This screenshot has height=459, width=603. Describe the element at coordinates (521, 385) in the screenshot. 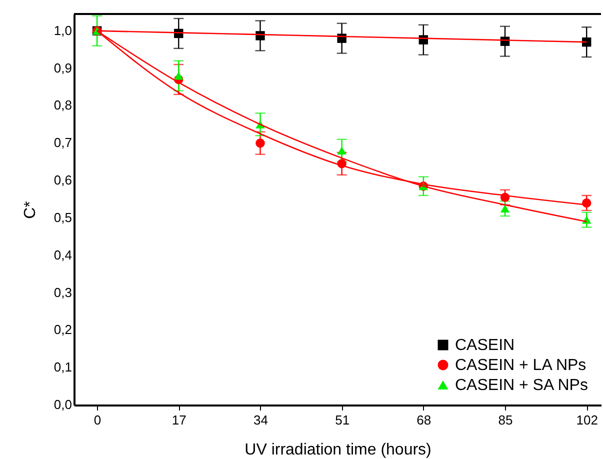

I see `legend-label: CASEIN + SA NPs` at that location.